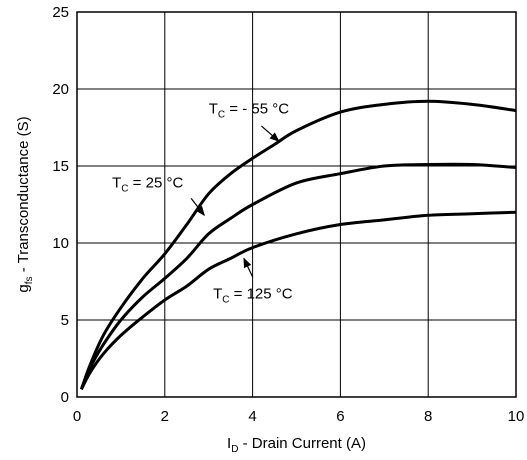 The height and width of the screenshot is (460, 527). I want to click on x-tick-label: 0, so click(77, 416).